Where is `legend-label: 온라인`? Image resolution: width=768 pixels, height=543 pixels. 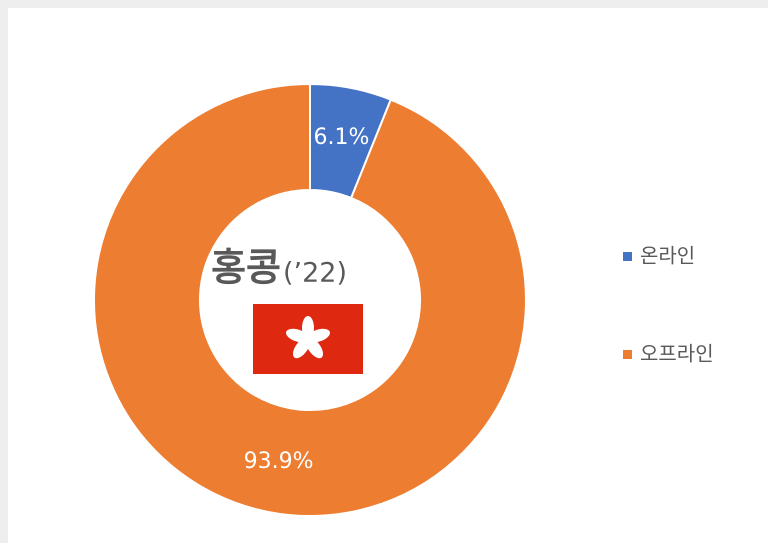
legend-label: 온라인 is located at coordinates (667, 256).